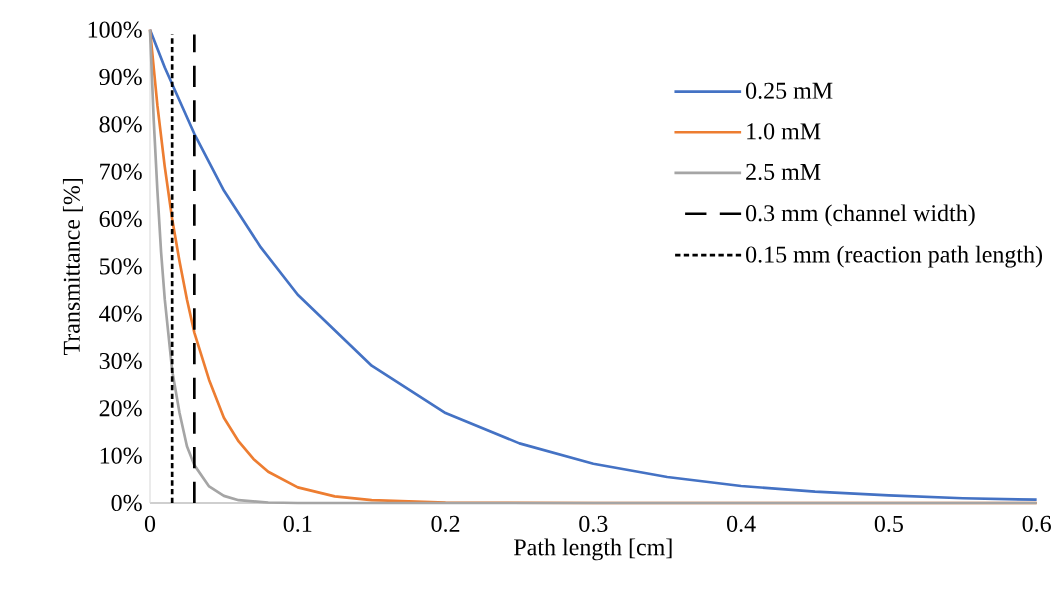 This screenshot has height=601, width=1057. I want to click on x-tick-label: 0.6, so click(1036, 524).